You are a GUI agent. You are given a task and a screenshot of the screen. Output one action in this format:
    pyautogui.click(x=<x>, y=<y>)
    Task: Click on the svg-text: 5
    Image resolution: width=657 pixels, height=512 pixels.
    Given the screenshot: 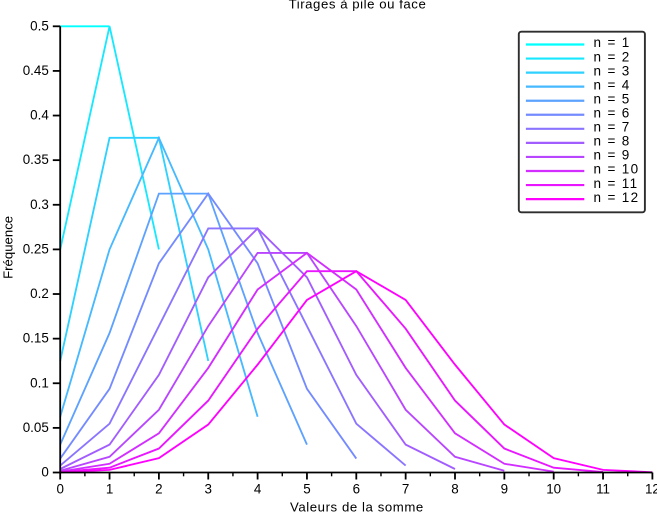 What is the action you would take?
    pyautogui.click(x=306, y=489)
    